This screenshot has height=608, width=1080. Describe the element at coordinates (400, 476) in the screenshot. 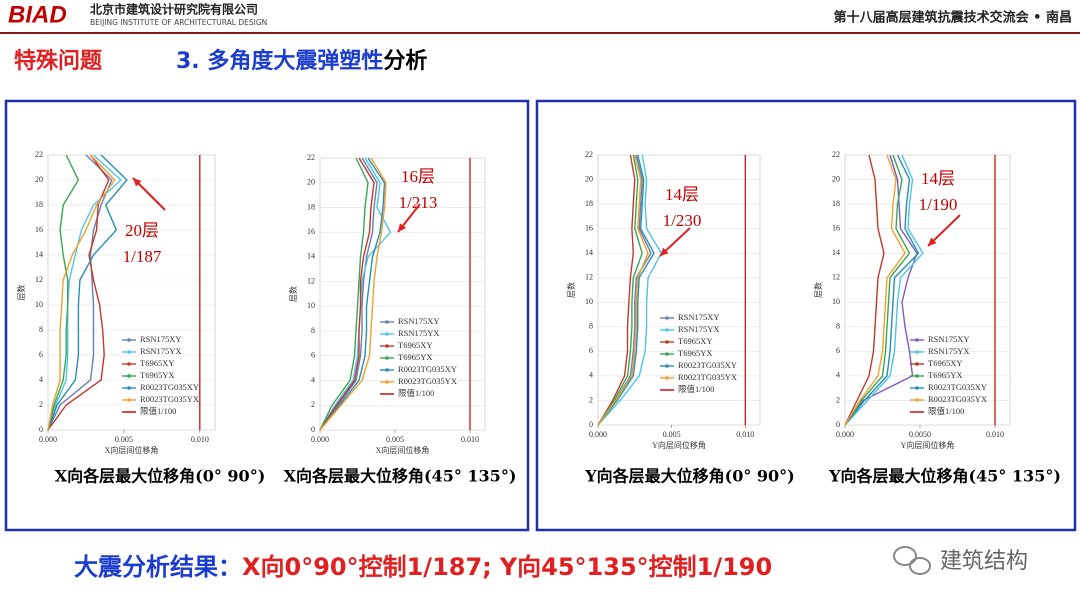

I see `chart-caption: X向各层最大位移角(45° 135°)` at that location.